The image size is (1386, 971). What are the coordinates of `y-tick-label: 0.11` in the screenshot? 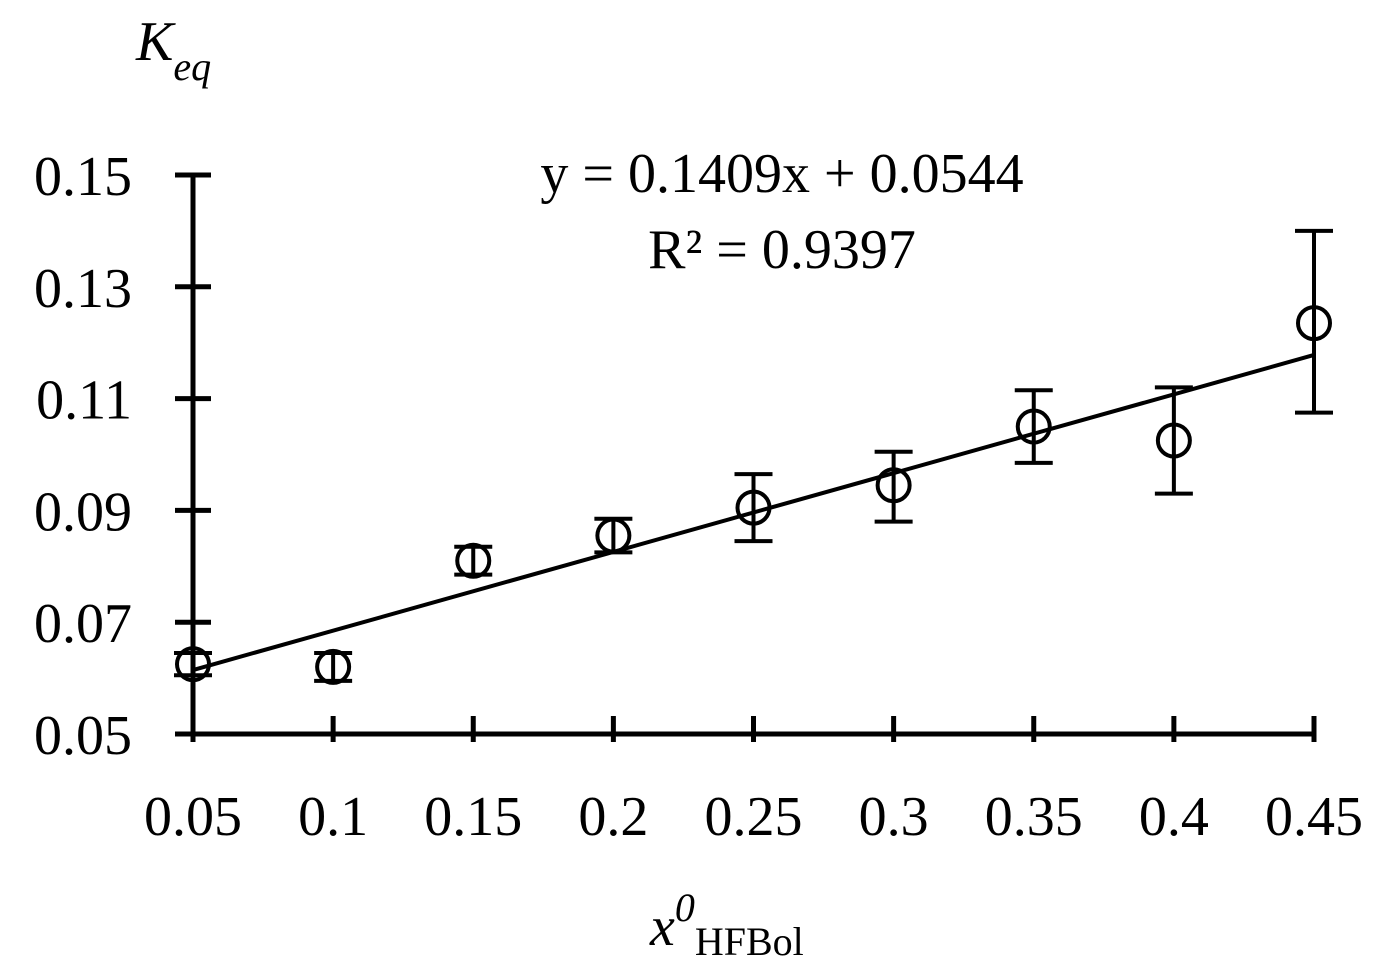 It's located at (84, 401).